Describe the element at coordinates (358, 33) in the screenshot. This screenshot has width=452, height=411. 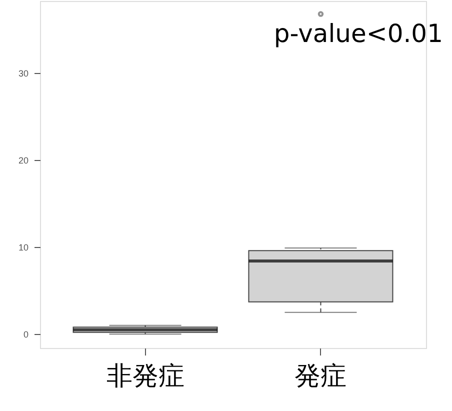
I see `annotation: p-value<0.01` at that location.